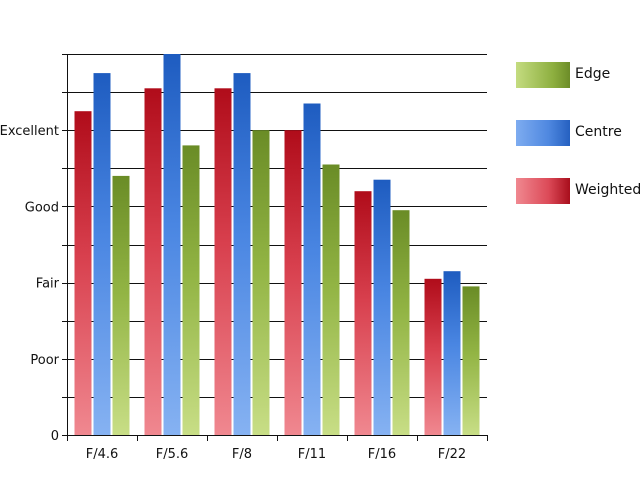 The height and width of the screenshot is (480, 640). I want to click on legend-swatch-weighted, so click(543, 191).